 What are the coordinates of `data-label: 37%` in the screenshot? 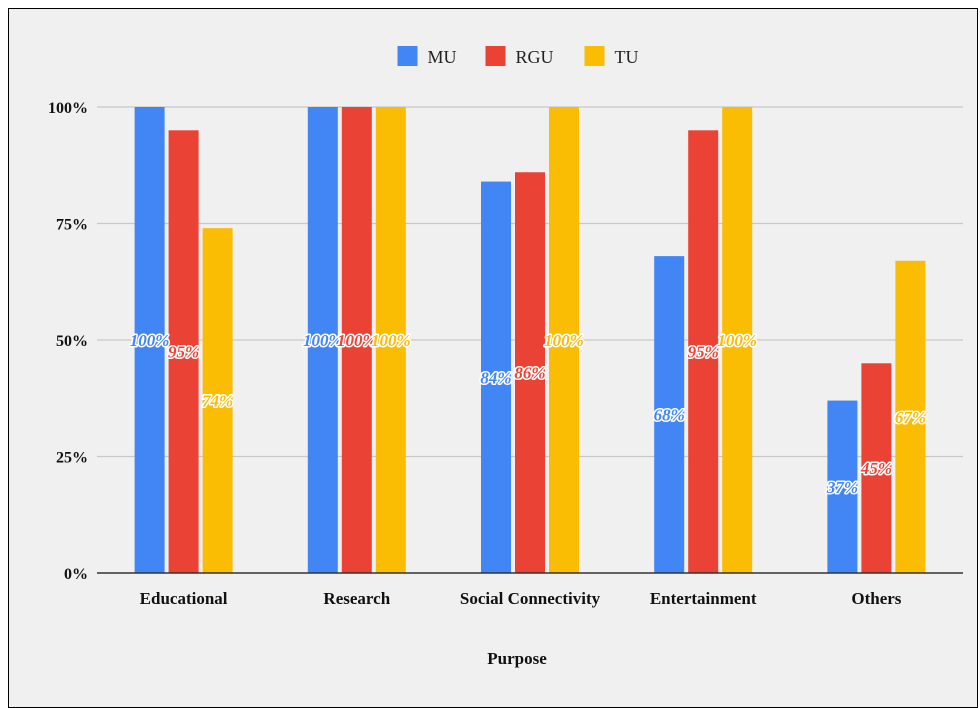 It's located at (842, 487).